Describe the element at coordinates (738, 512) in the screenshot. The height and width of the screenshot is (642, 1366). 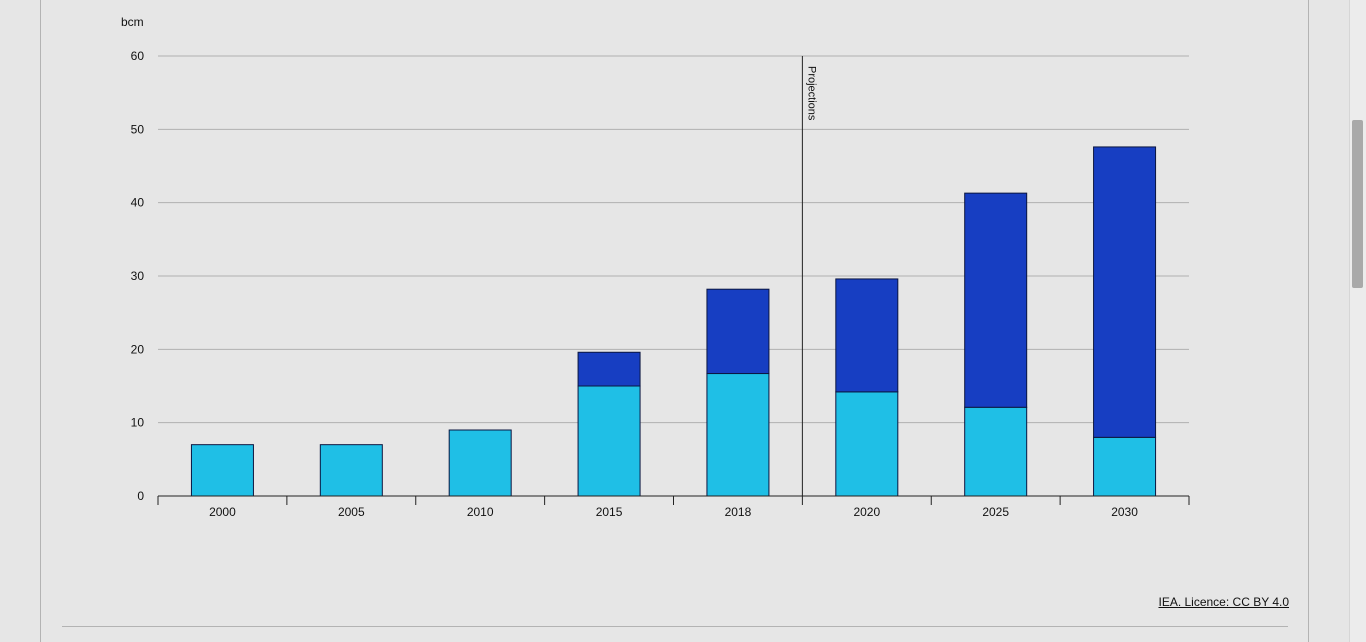
I see `x-tick-label: 2018` at that location.